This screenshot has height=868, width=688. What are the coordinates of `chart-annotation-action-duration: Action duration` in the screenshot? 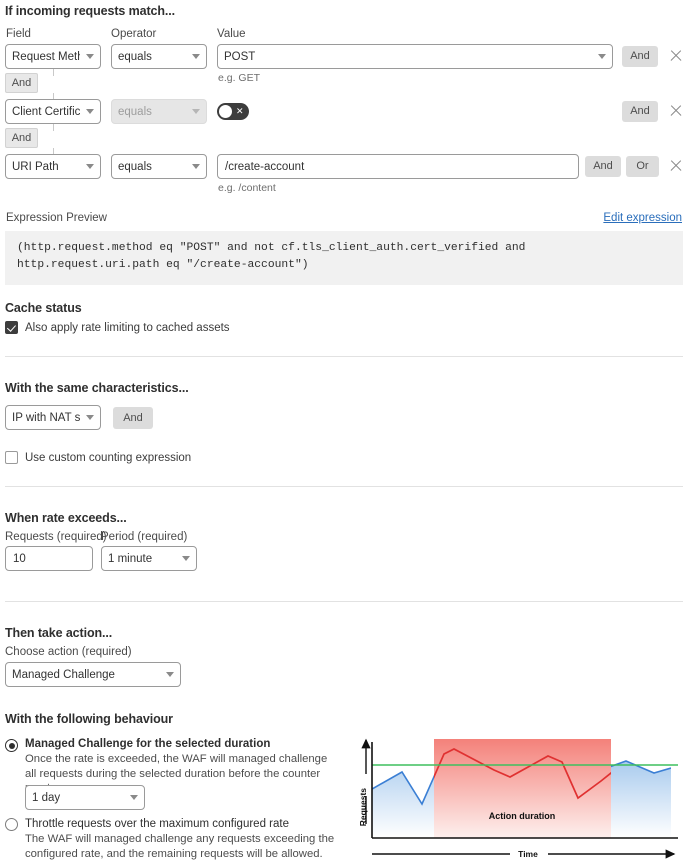 It's located at (522, 816).